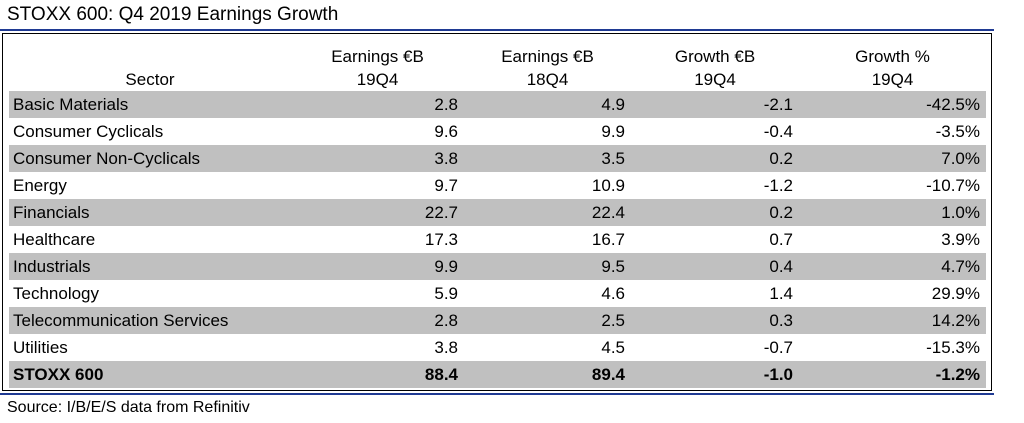 The width and height of the screenshot is (1024, 423). Describe the element at coordinates (715, 104) in the screenshot. I see `cell-growth-eur: -2.1` at that location.